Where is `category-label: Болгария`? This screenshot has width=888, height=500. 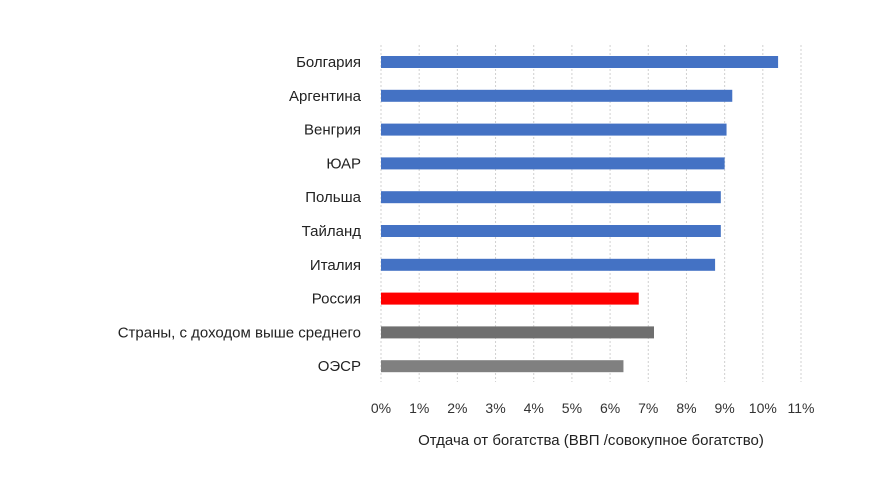
category-label: Болгария is located at coordinates (328, 62).